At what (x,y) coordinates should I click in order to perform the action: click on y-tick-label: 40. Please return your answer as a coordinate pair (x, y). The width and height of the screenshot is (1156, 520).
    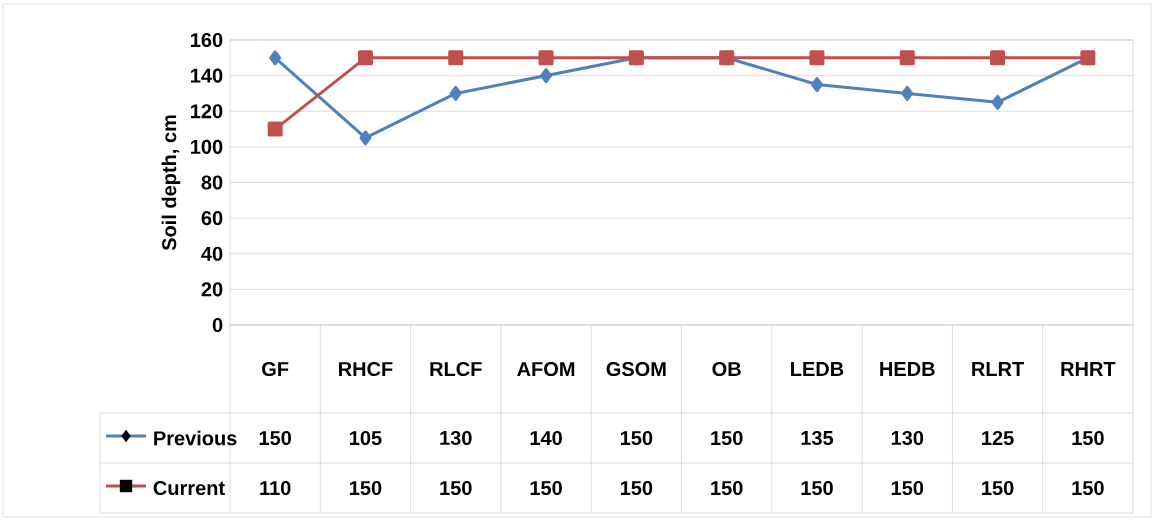
    Looking at the image, I should click on (212, 253).